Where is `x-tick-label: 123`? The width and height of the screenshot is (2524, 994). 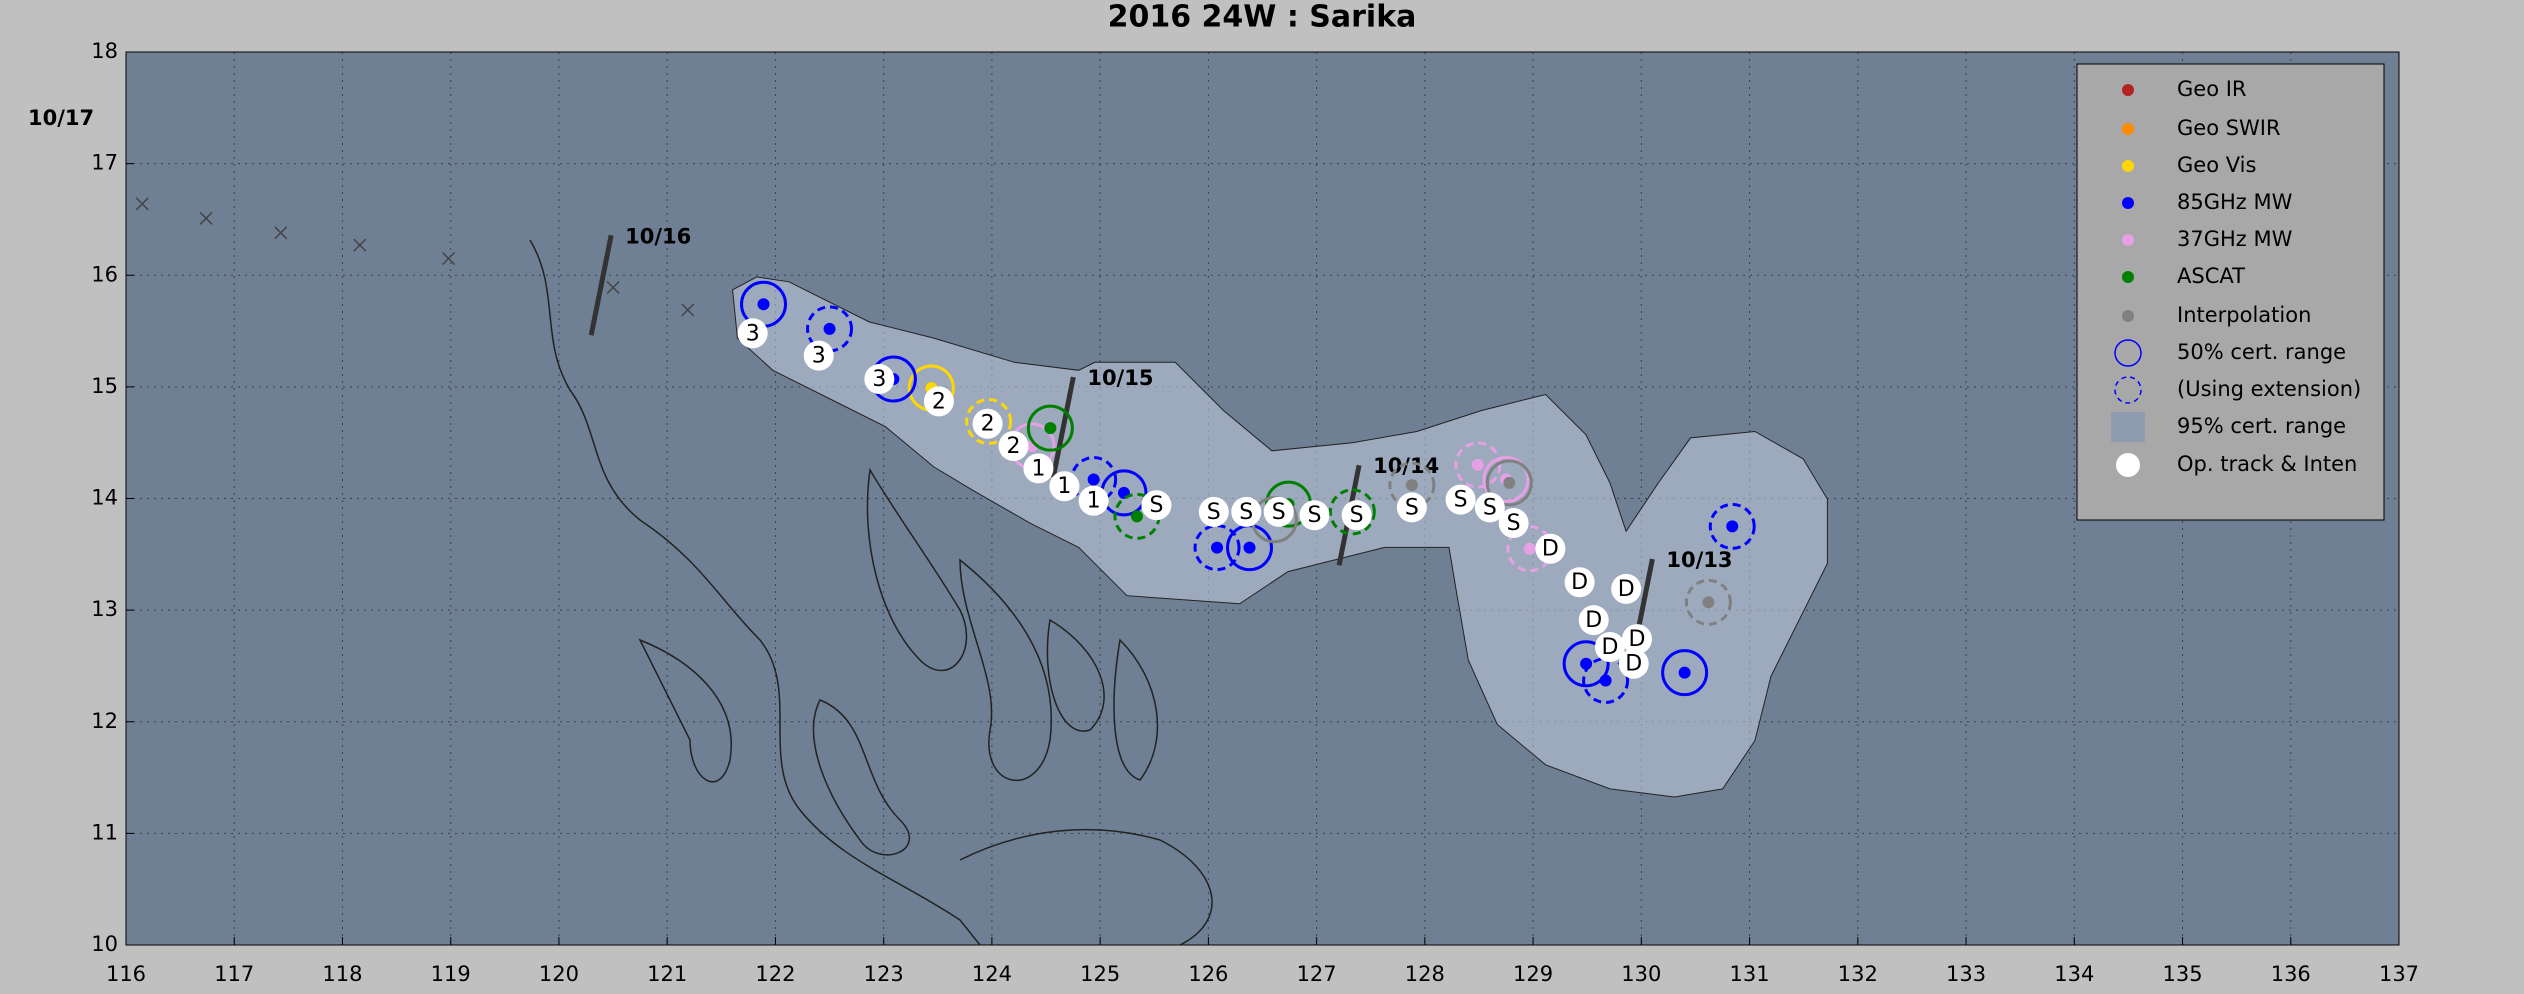
x-tick-label: 123 is located at coordinates (884, 974).